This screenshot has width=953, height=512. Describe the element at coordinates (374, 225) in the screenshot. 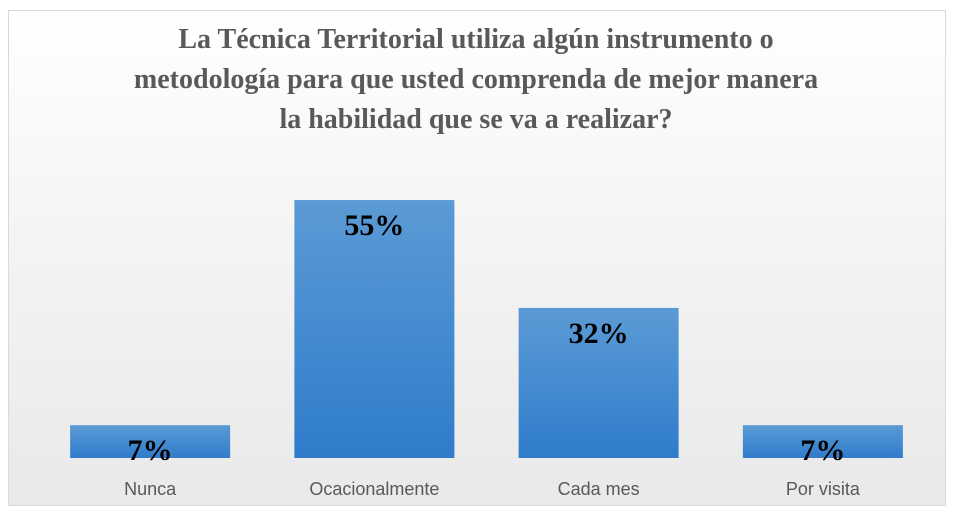

I see `data-label: 55%` at that location.